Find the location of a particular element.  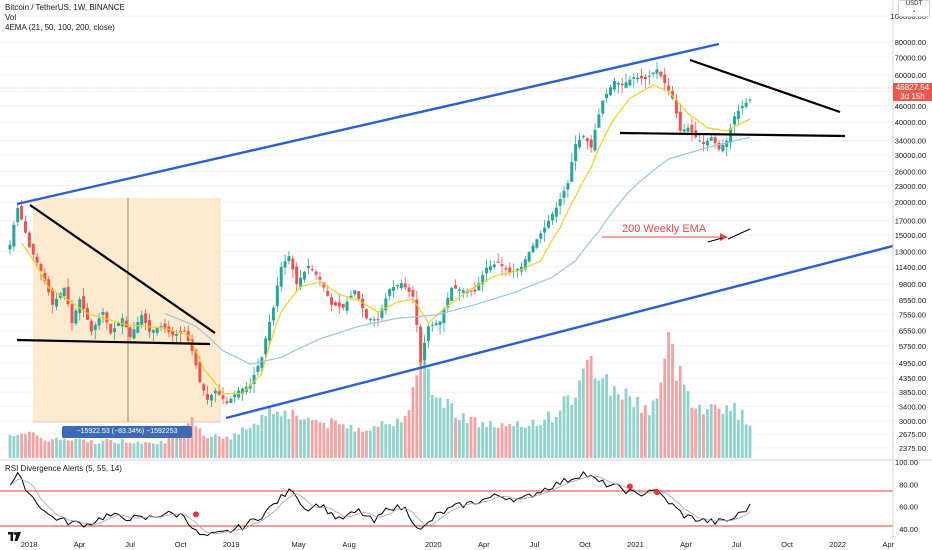

price-tick-label: 5750.00 is located at coordinates (912, 346).